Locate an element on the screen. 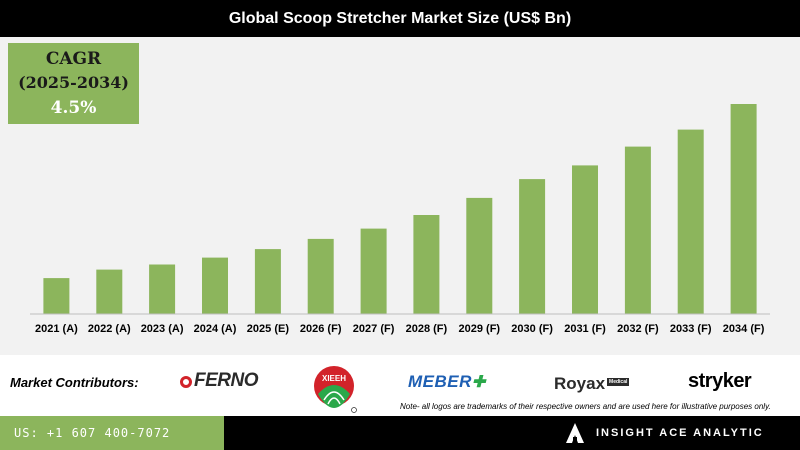  bar-2026-f is located at coordinates (320, 276).